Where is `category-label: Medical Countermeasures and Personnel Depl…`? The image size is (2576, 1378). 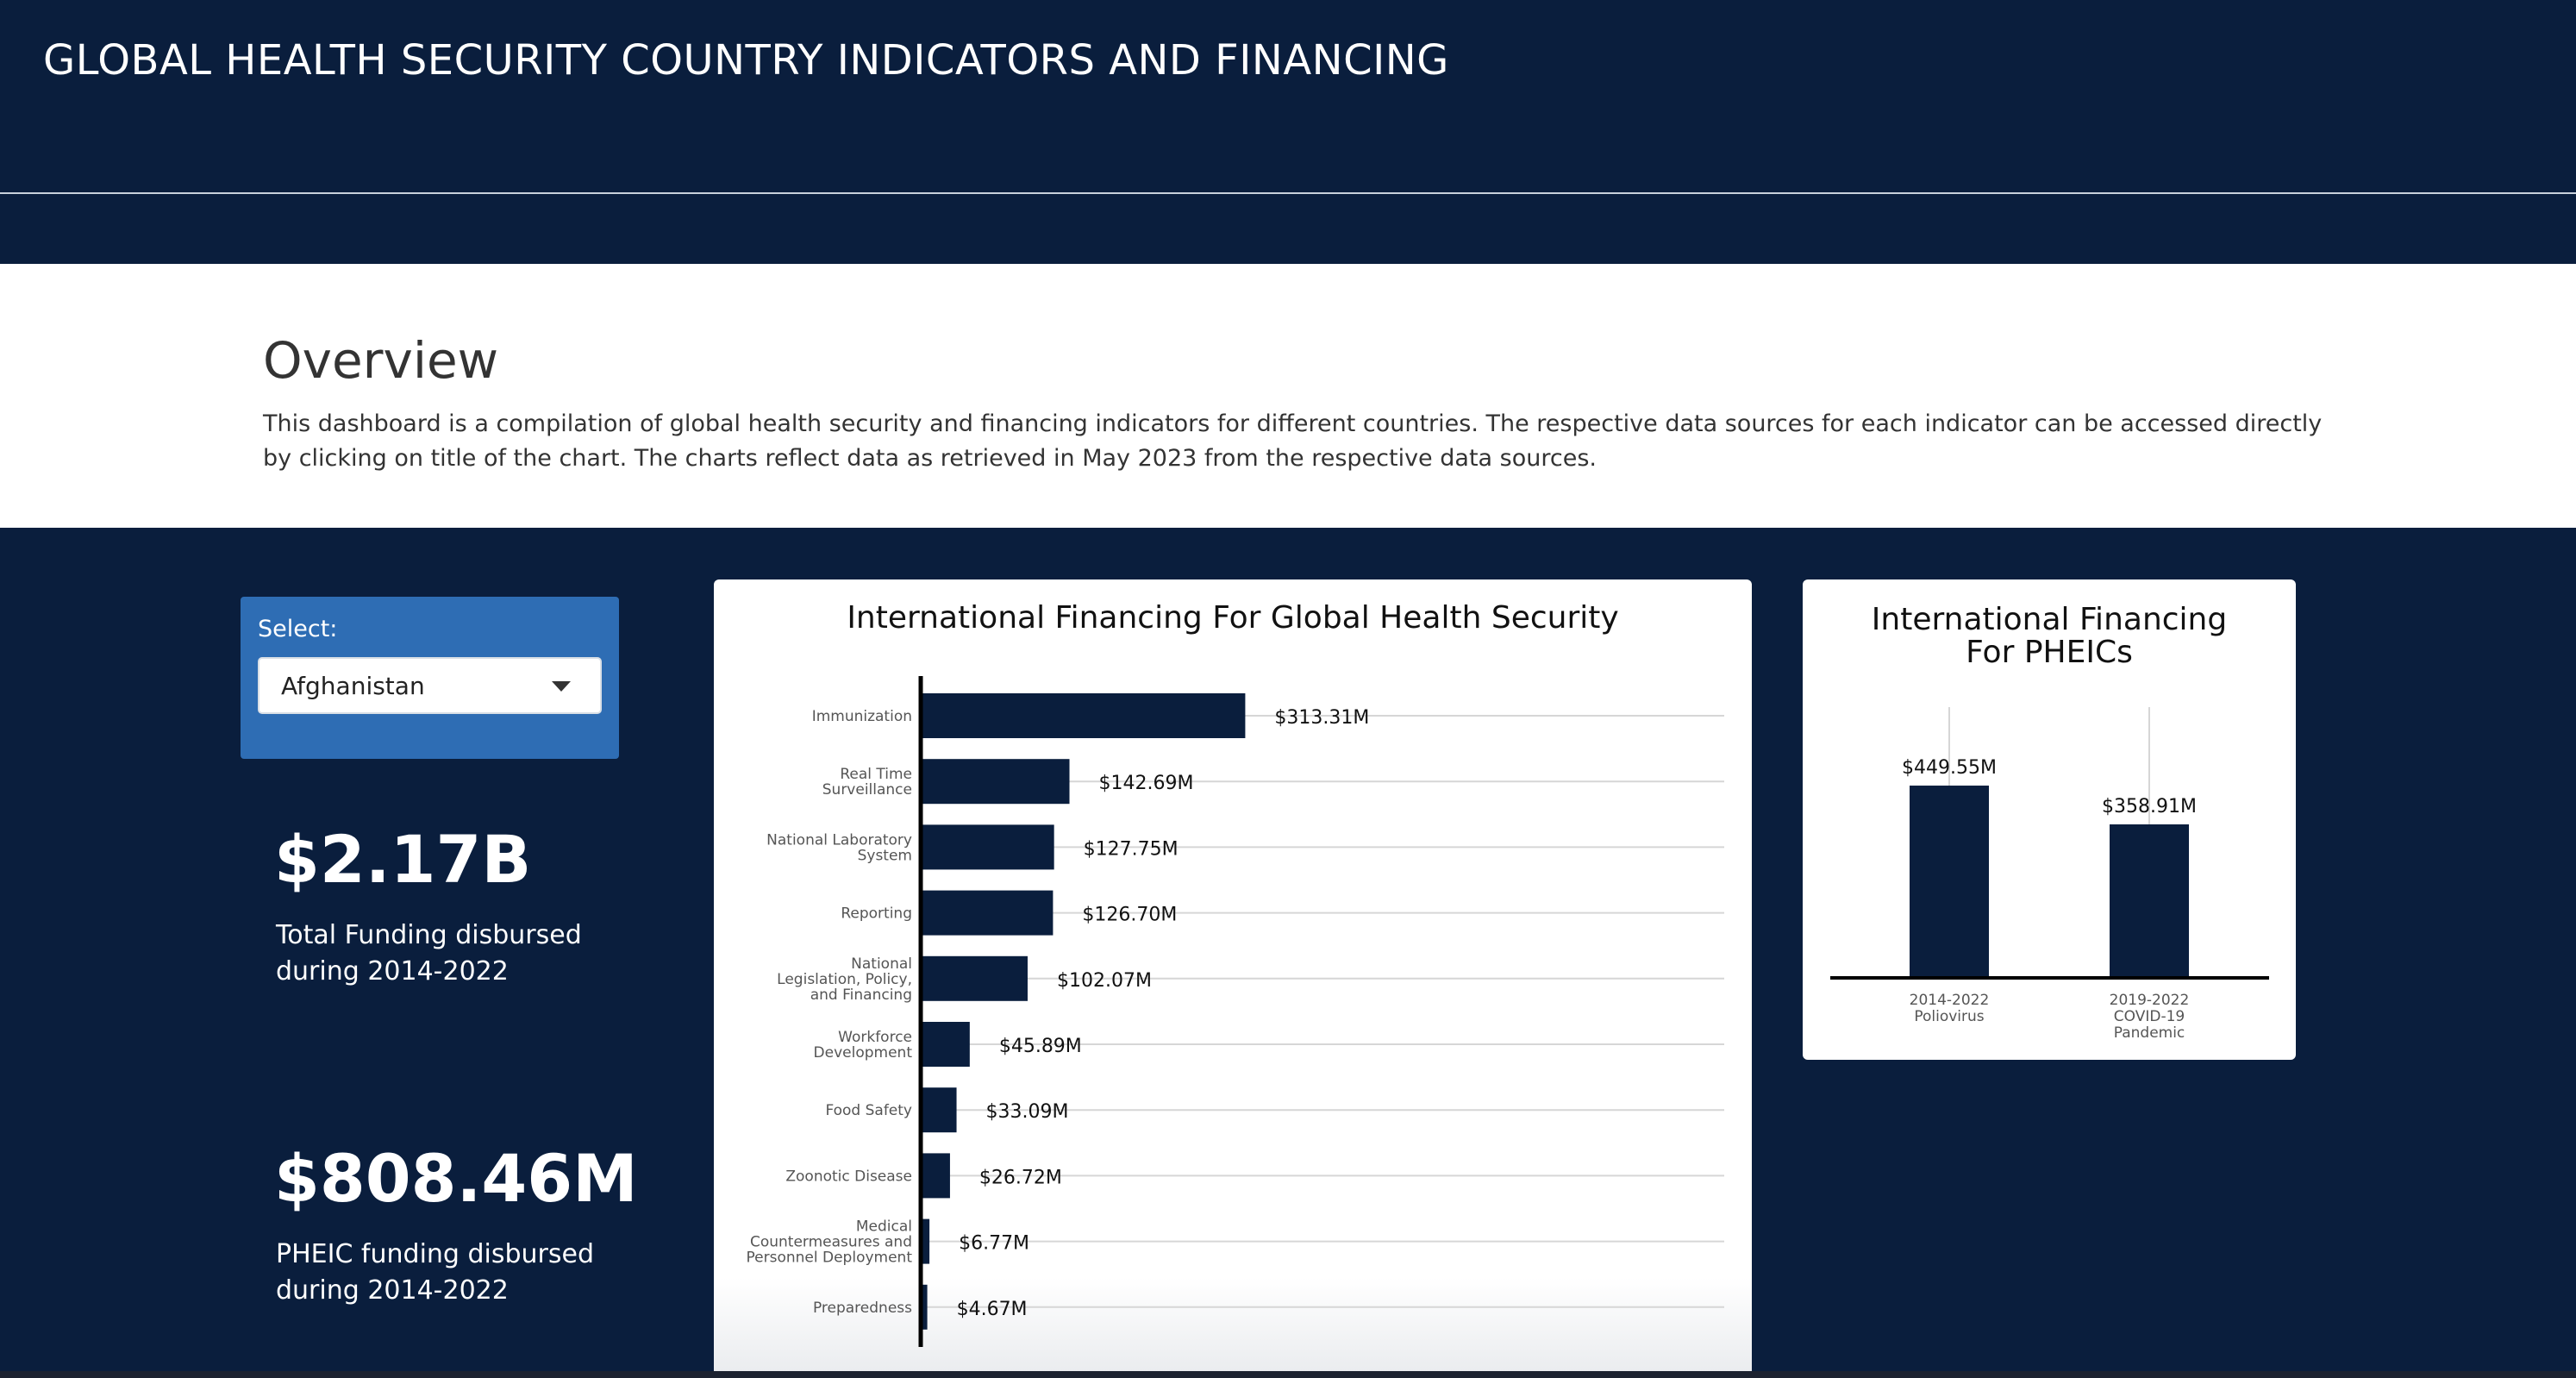 category-label: Medical Countermeasures and Personnel Depl… is located at coordinates (830, 1242).